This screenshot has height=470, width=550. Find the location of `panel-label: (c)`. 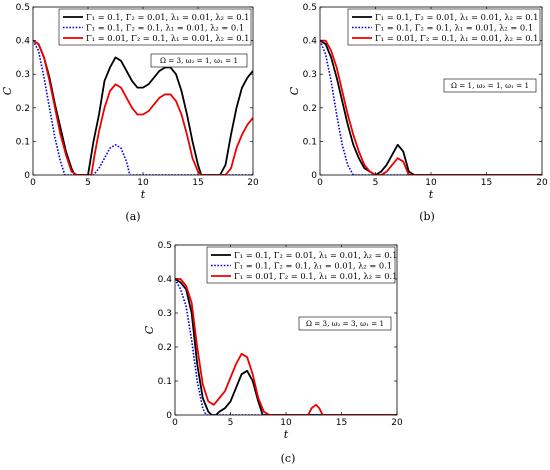

panel-label: (c) is located at coordinates (288, 458).